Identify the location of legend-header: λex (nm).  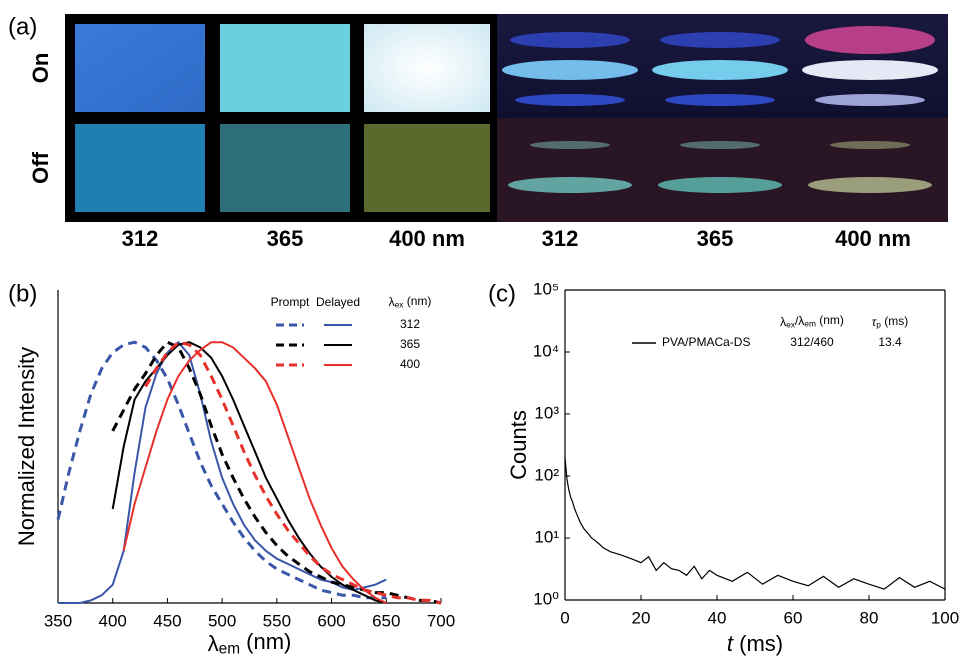
(410, 302).